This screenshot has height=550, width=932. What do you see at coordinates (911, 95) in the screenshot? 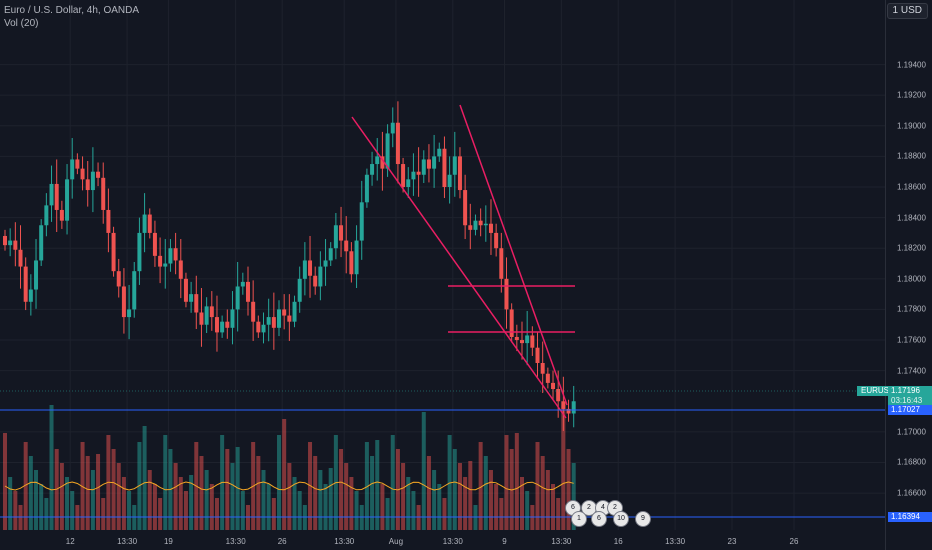
I see `price-tick-label: 1.19200` at bounding box center [911, 95].